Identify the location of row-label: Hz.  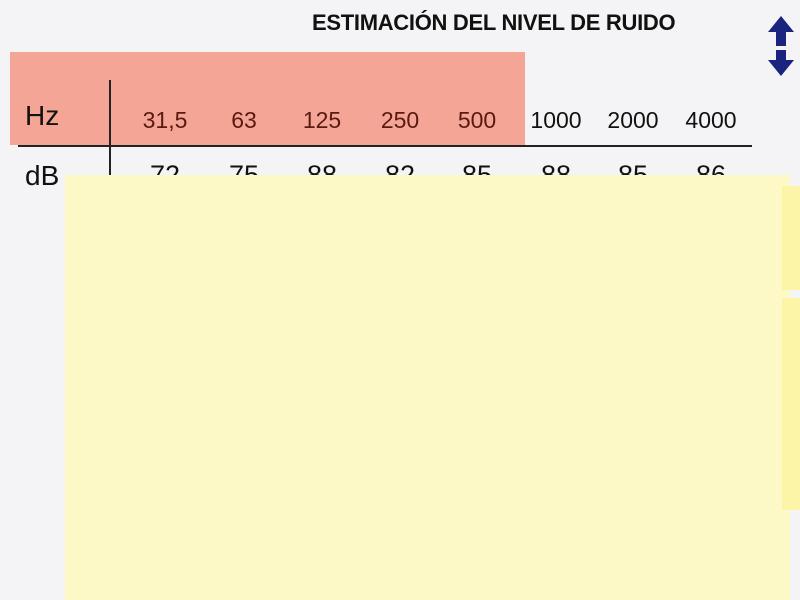
(42, 115).